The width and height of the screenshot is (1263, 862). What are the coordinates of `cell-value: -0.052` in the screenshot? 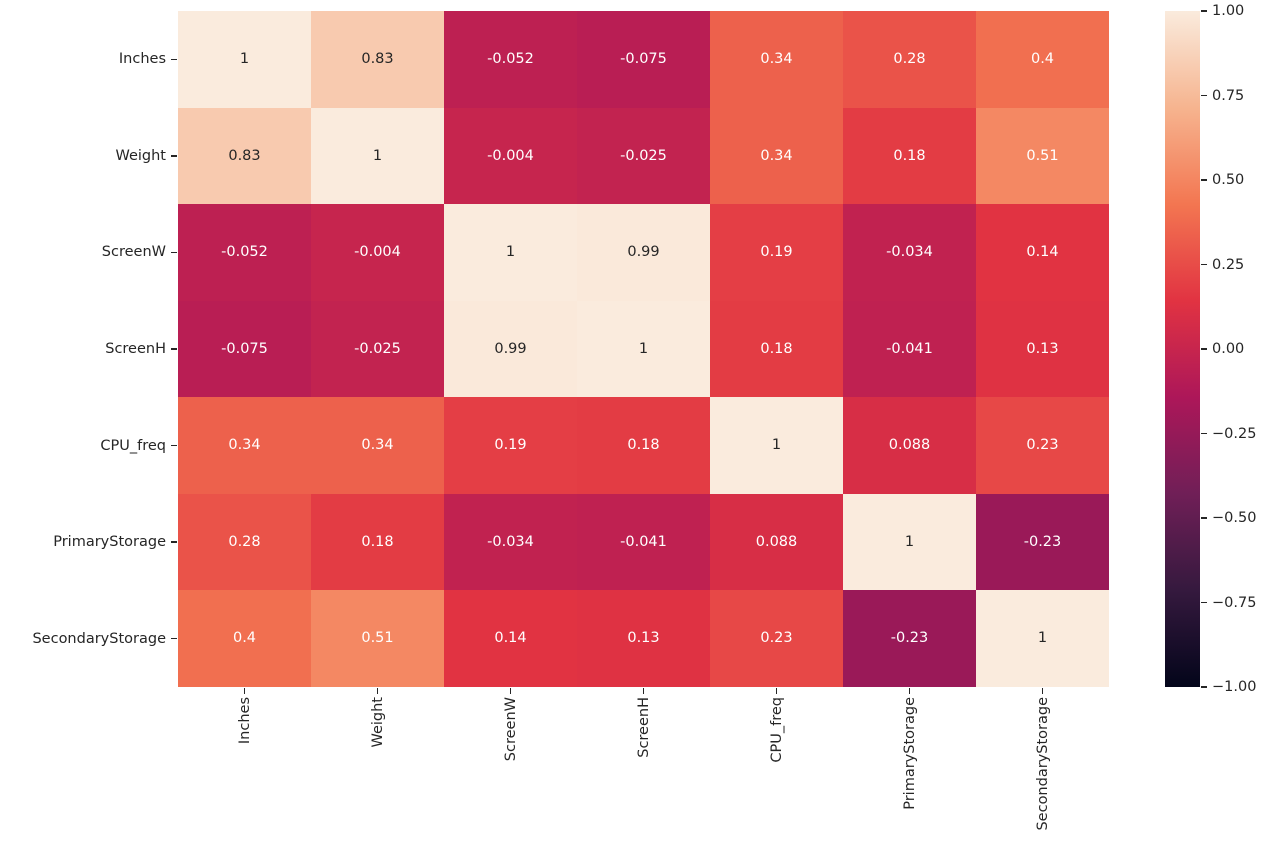 It's located at (510, 59).